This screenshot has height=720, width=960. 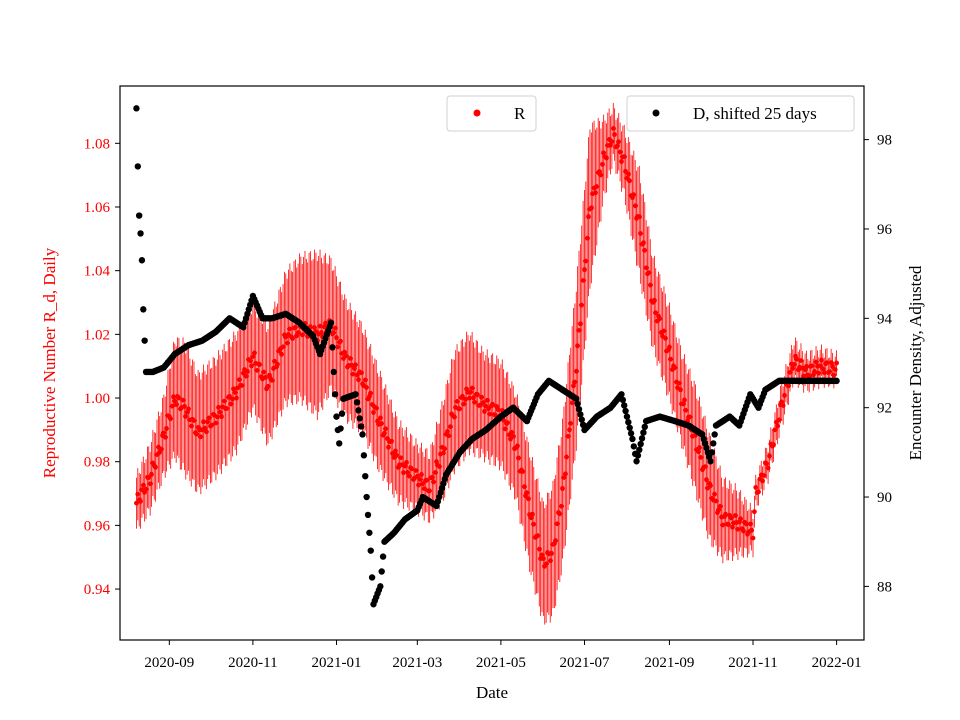 What do you see at coordinates (884, 409) in the screenshot?
I see `right-y-tick-label: 92` at bounding box center [884, 409].